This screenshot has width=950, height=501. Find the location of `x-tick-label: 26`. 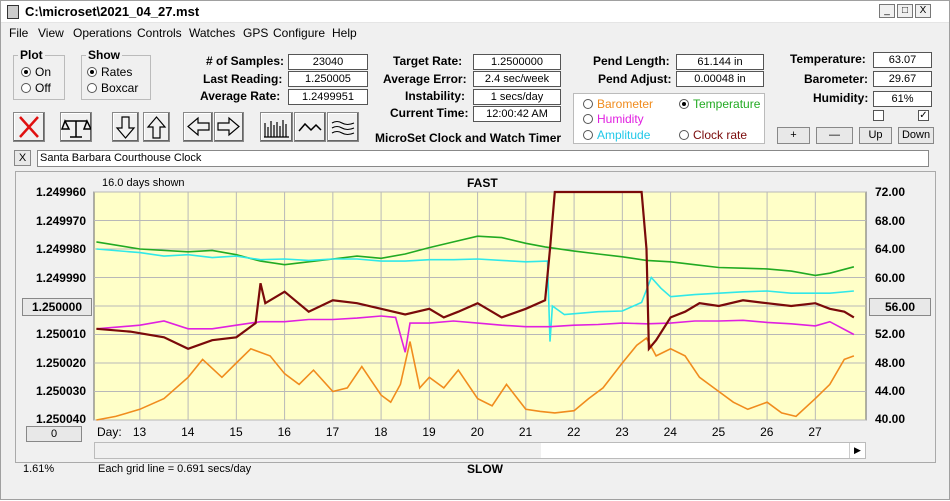

x-tick-label: 26 is located at coordinates (767, 432).